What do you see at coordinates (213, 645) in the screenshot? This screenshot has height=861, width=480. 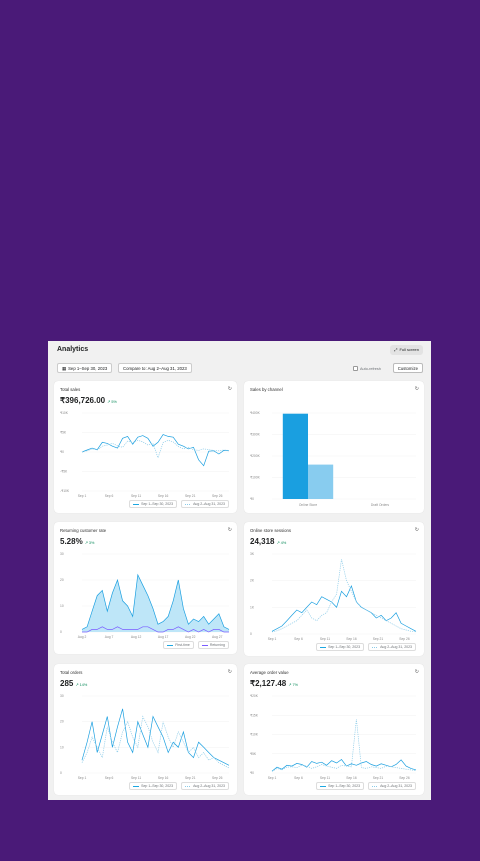 I see `legend-item: Returning` at bounding box center [213, 645].